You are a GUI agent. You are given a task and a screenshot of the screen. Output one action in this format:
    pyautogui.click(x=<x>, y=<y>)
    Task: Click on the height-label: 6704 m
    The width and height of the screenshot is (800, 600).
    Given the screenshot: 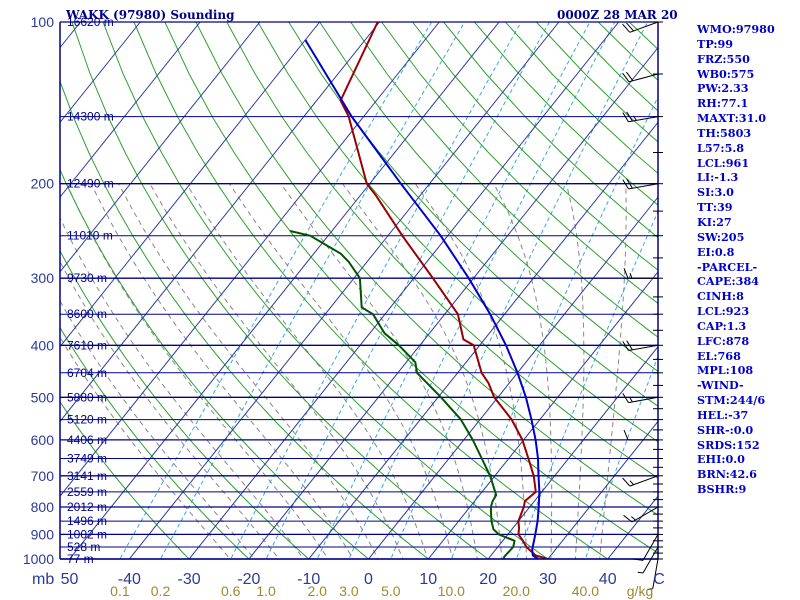 What is the action you would take?
    pyautogui.click(x=87, y=373)
    